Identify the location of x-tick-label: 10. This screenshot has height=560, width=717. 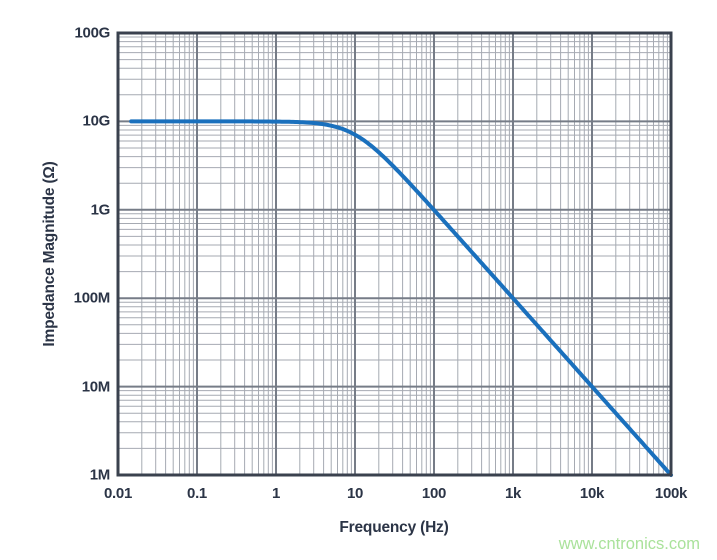
(355, 493).